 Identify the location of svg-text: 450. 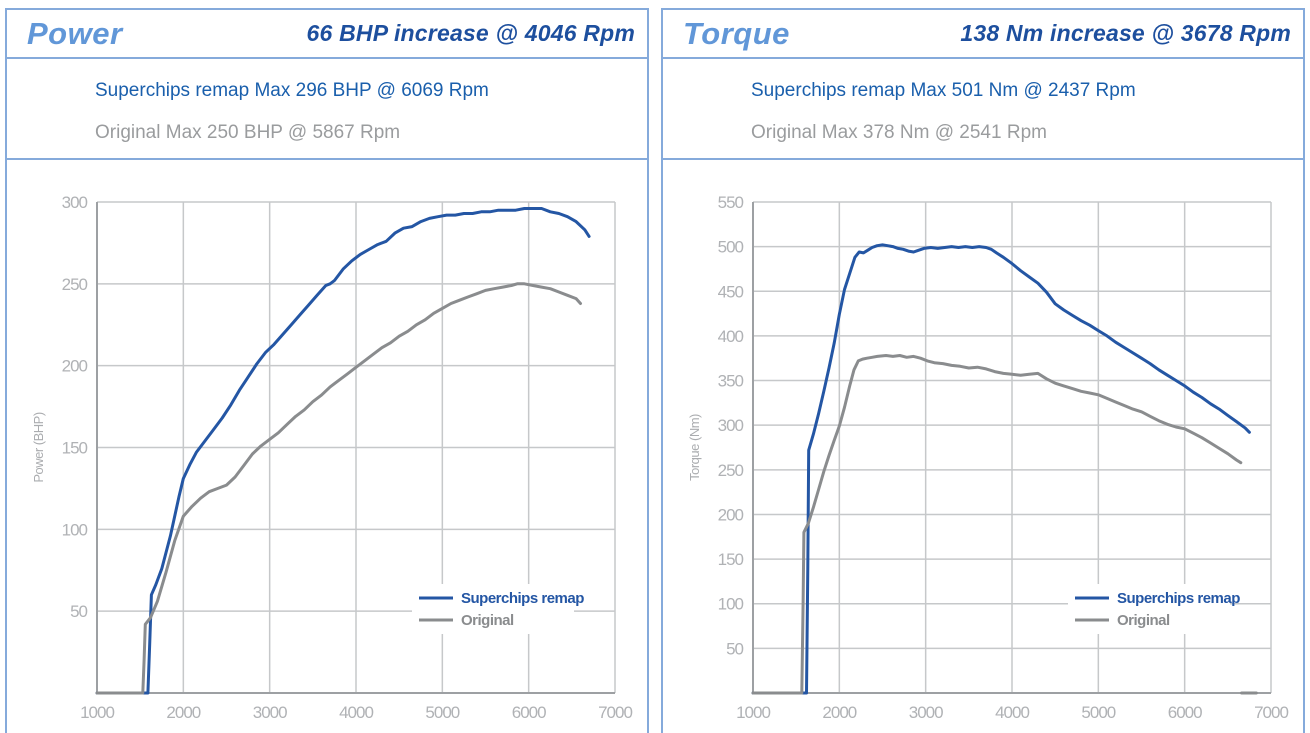
(731, 291).